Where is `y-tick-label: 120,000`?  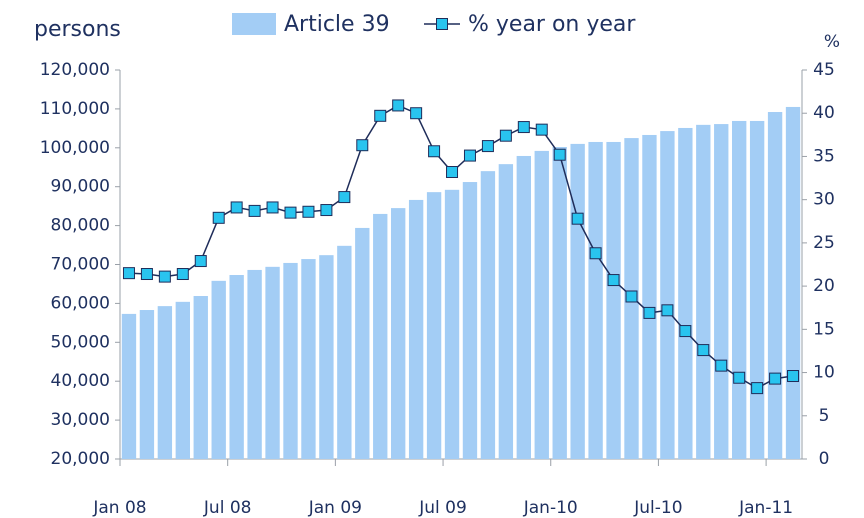
y-tick-label: 120,000 is located at coordinates (75, 70).